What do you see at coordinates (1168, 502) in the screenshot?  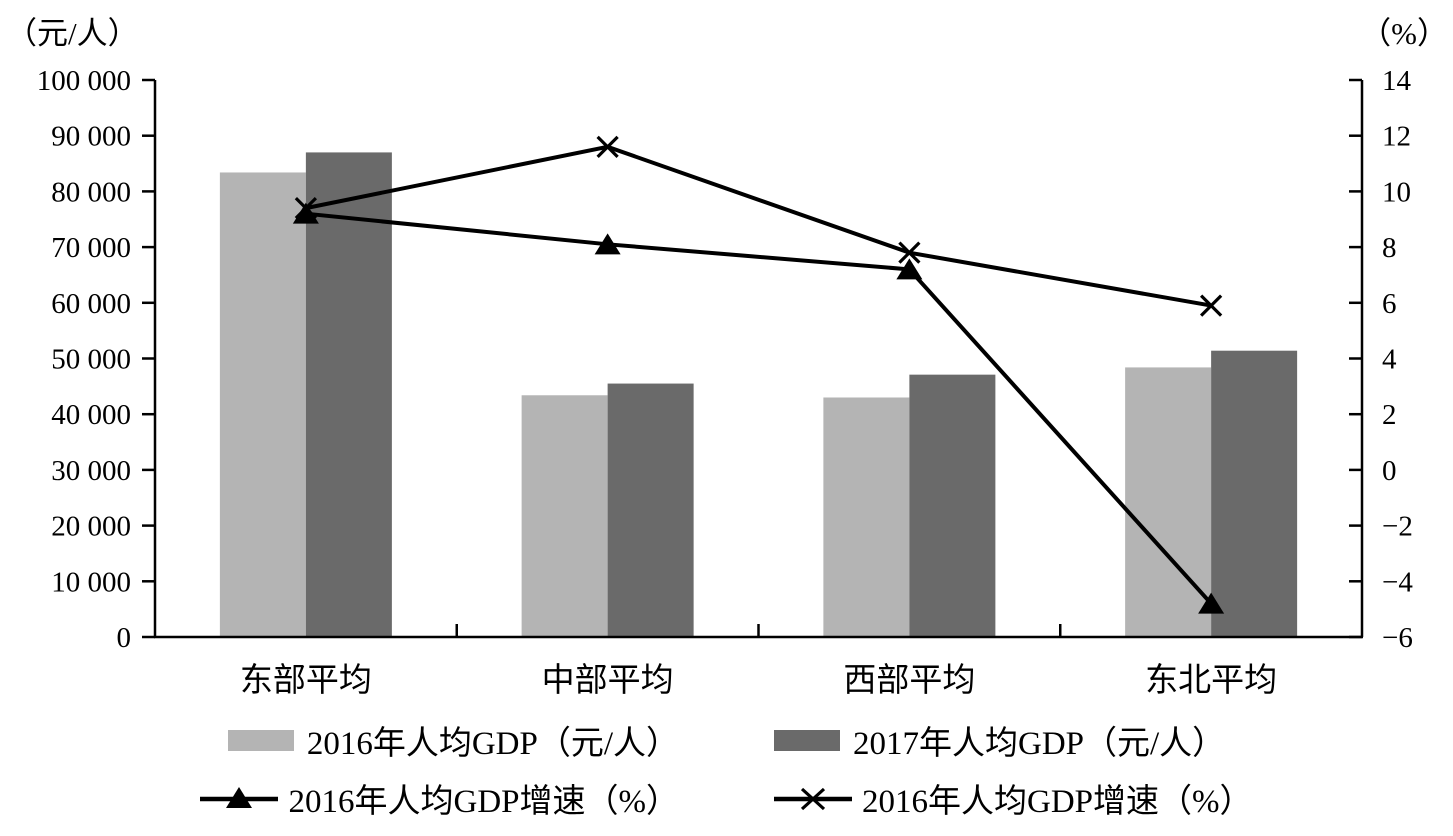 I see `bar-2016-cat3` at bounding box center [1168, 502].